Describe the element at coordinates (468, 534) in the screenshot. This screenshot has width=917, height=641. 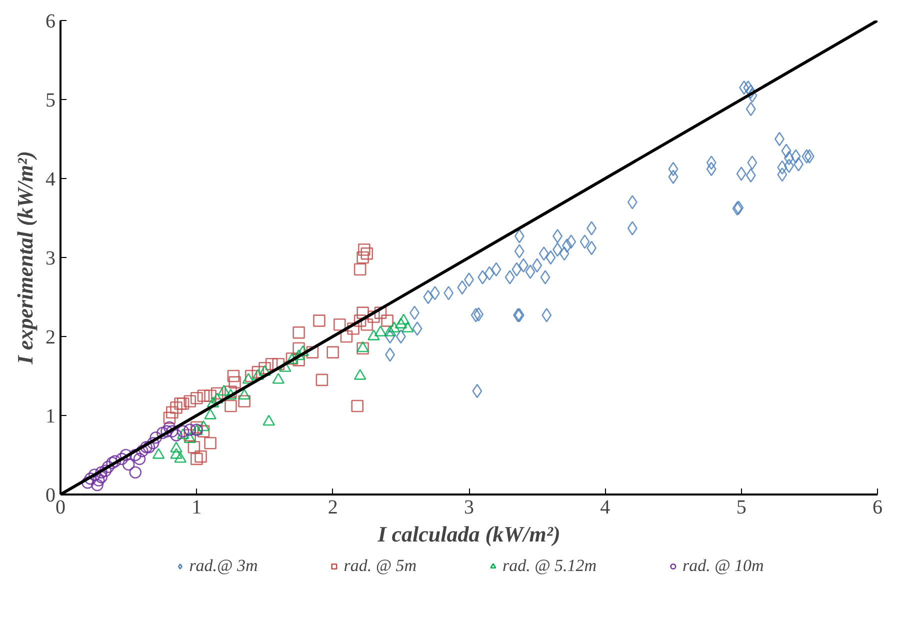
I see `x-axis-title: I calculada (kW/m²)` at that location.